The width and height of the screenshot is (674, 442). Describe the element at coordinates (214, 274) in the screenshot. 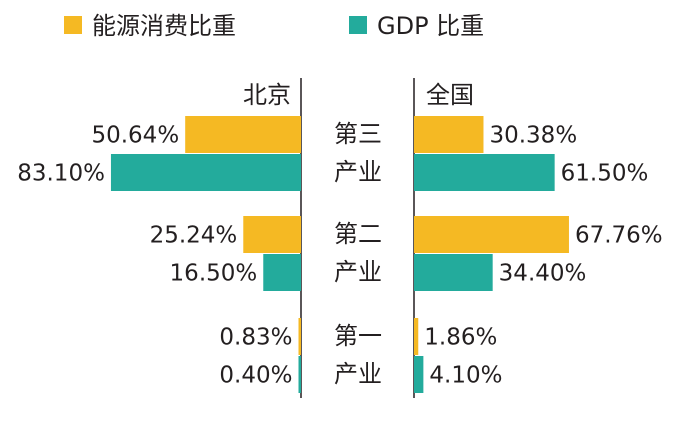

I see `value-label-beijing-gdp-1: 16.50%` at that location.